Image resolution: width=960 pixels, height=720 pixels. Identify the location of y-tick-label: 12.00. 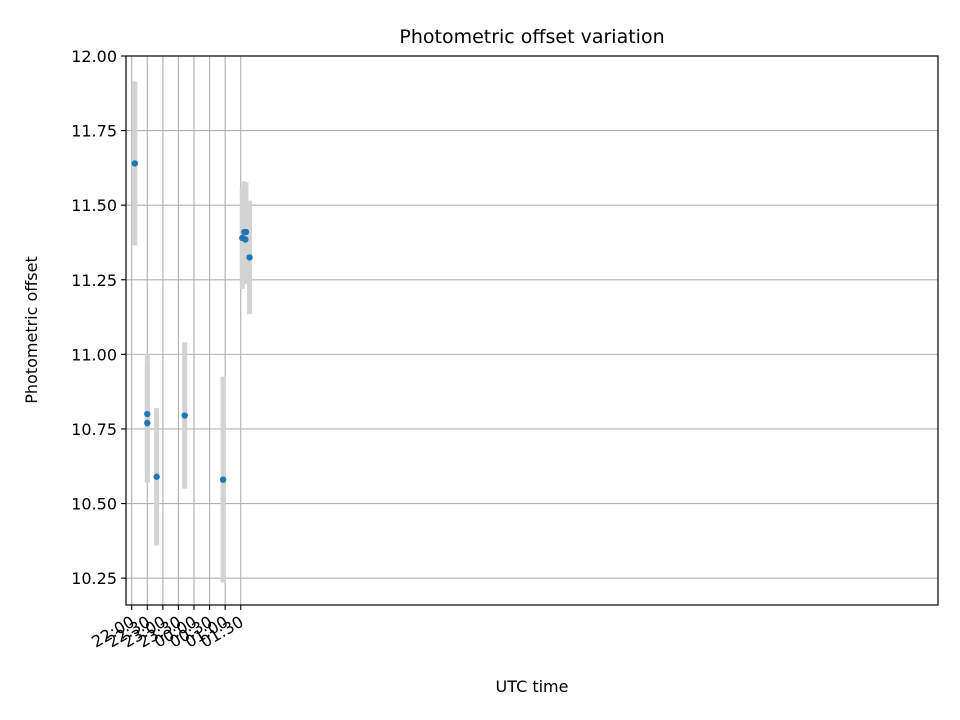
(94, 56).